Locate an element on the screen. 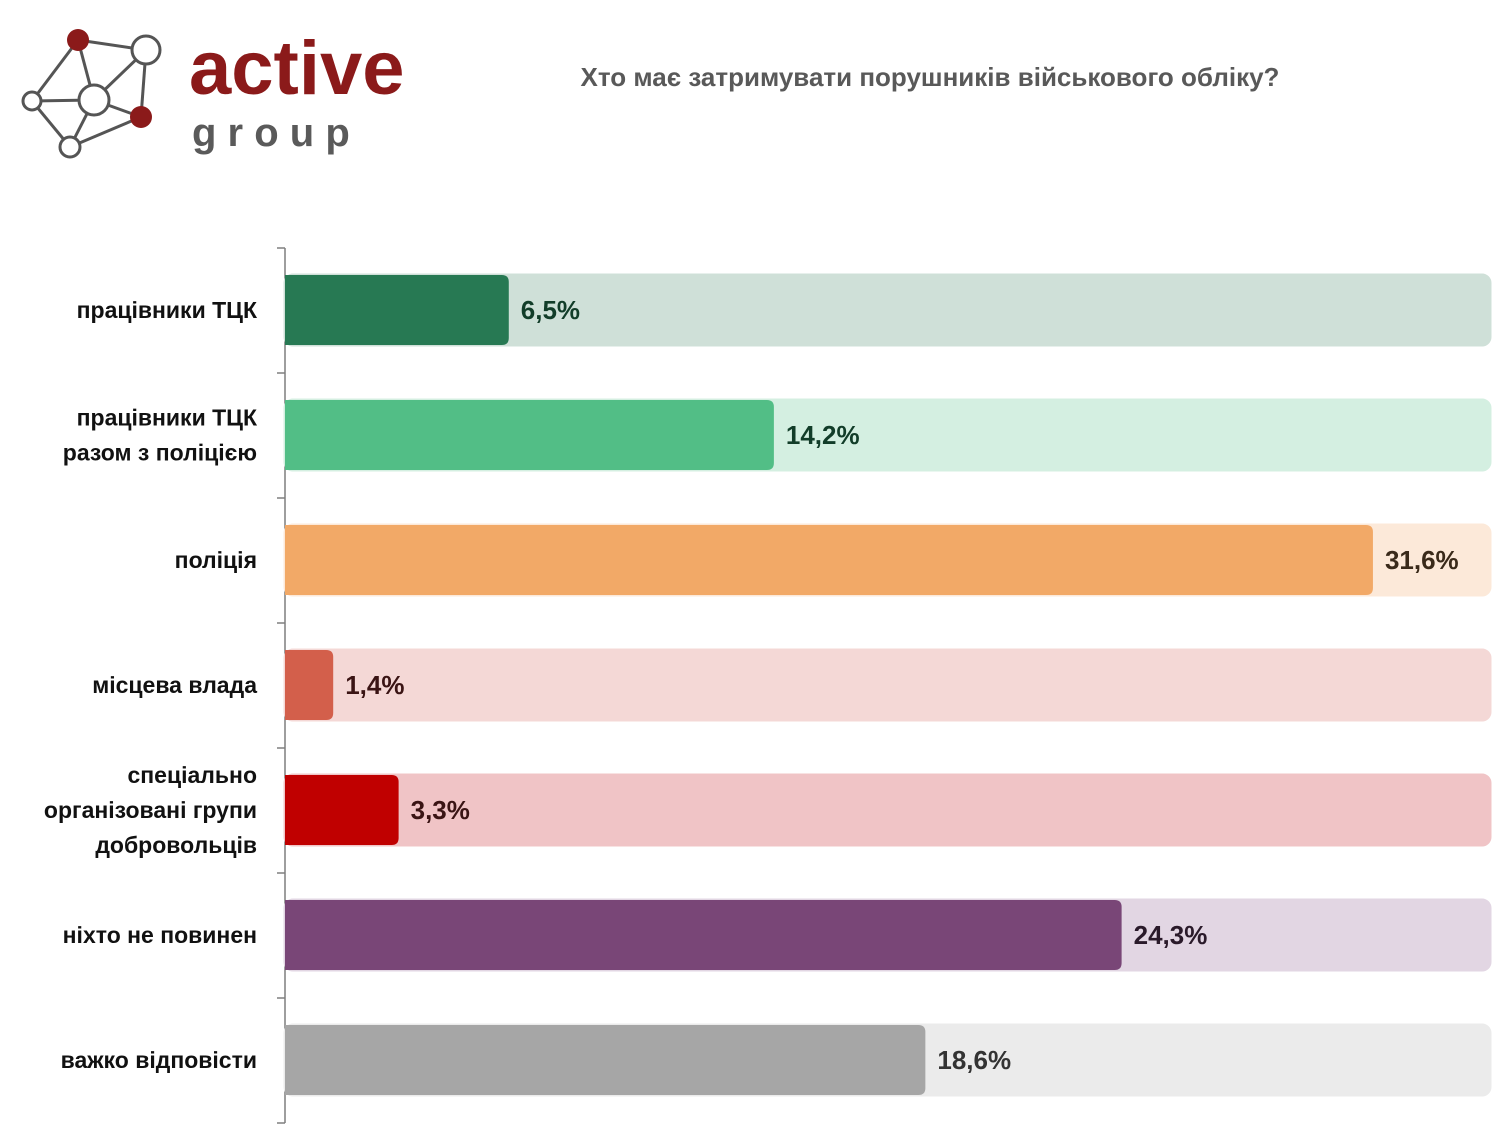  category-label: працівники ТЦК разом з поліцією is located at coordinates (160, 435).